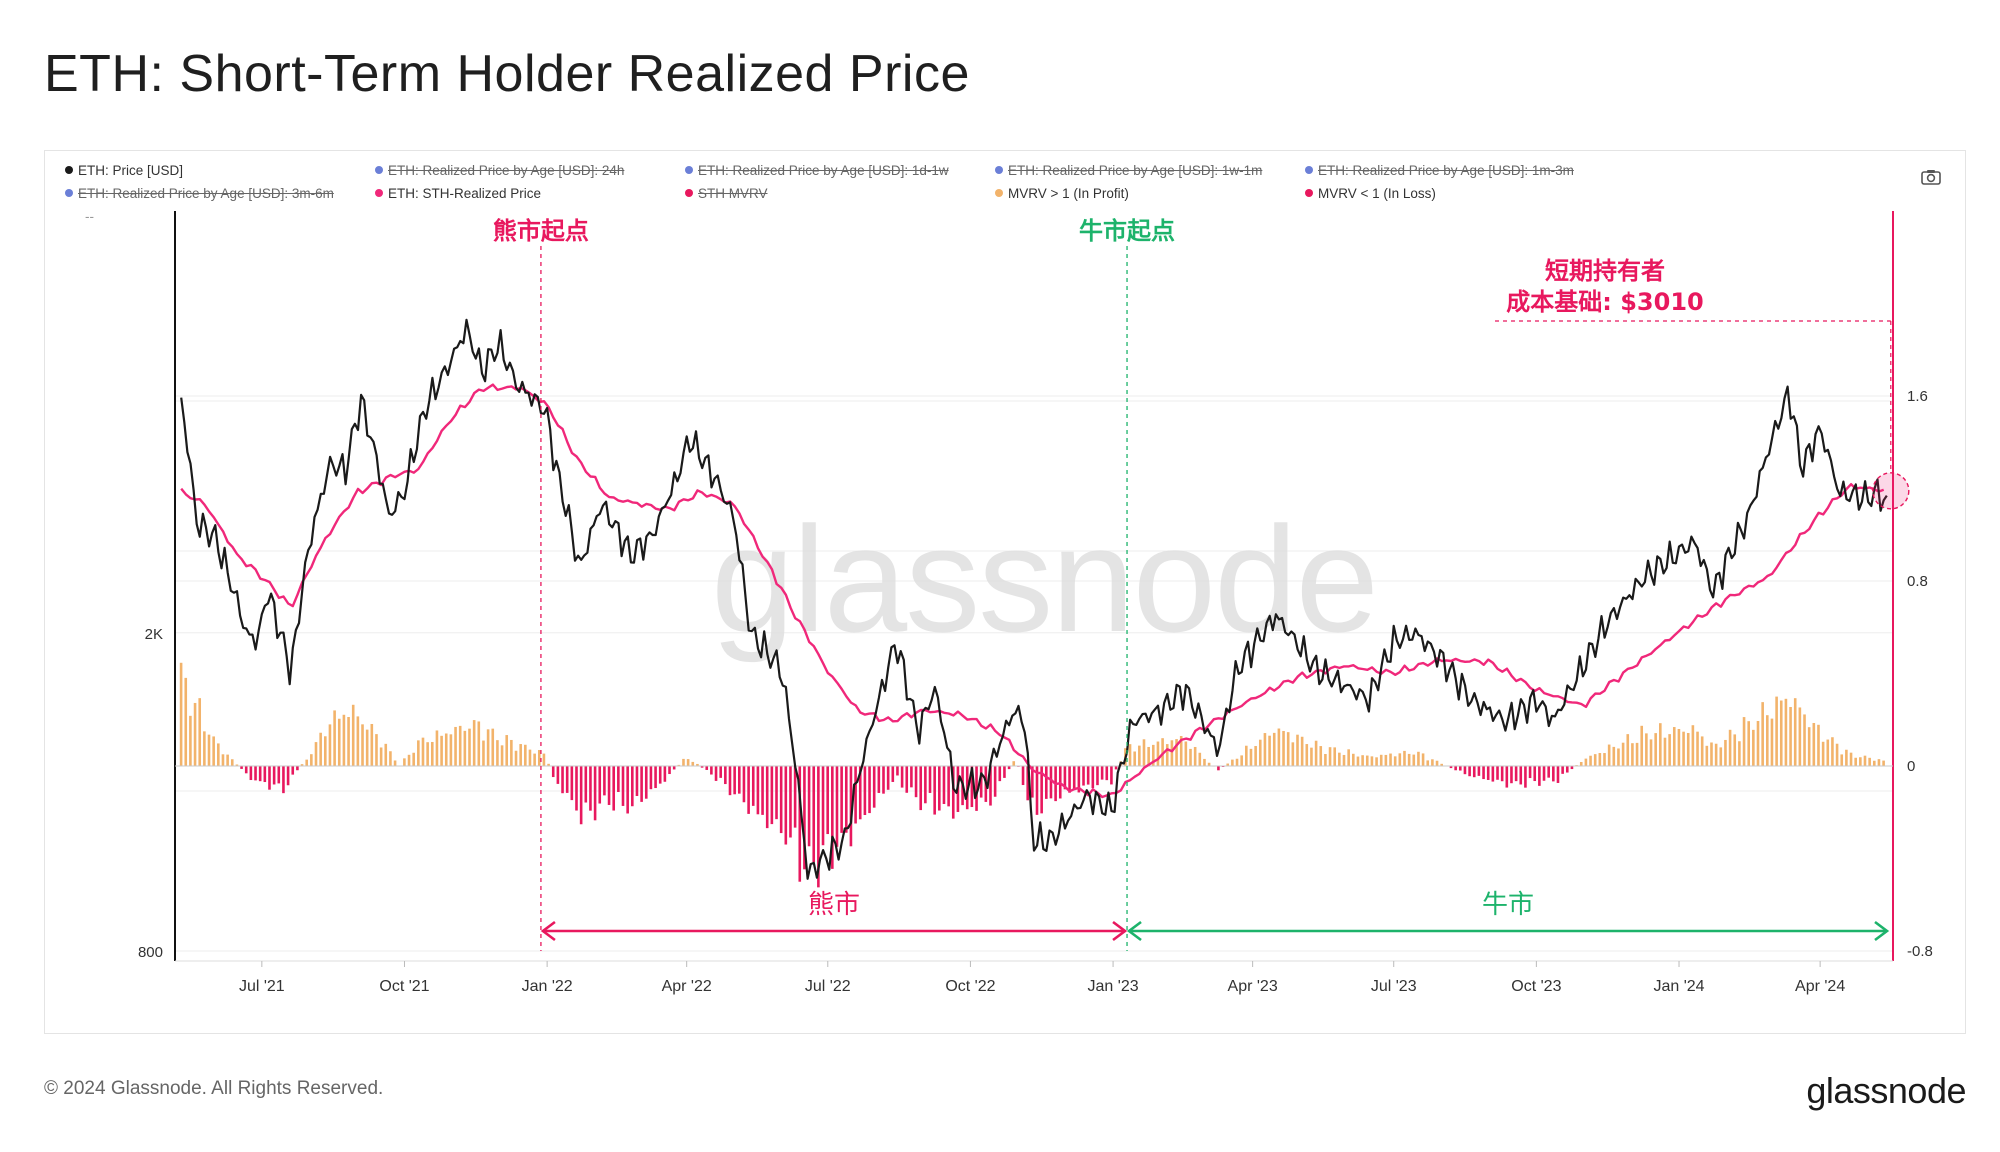 The width and height of the screenshot is (2000, 1152). I want to click on sth-cost-label-line1: 短期持有者, so click(1605, 271).